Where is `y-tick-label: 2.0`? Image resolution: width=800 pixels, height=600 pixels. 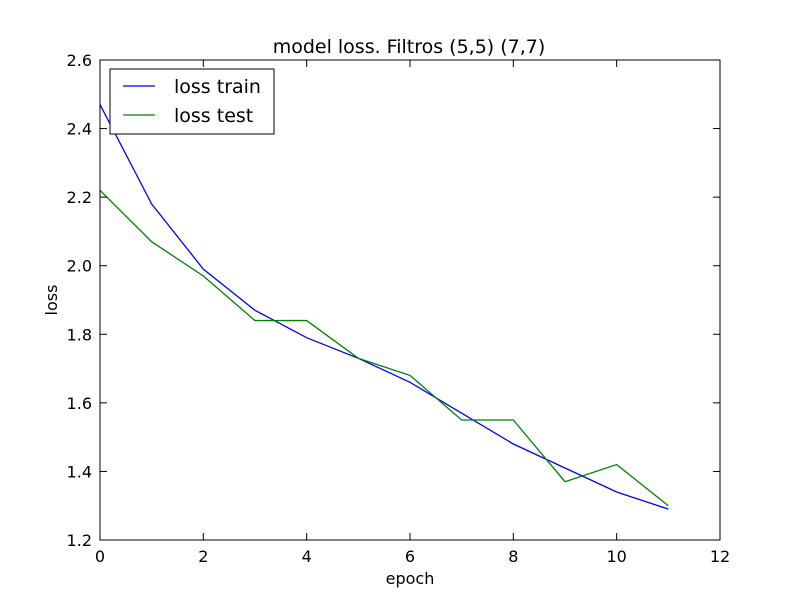
y-tick-label: 2.0 is located at coordinates (79, 266).